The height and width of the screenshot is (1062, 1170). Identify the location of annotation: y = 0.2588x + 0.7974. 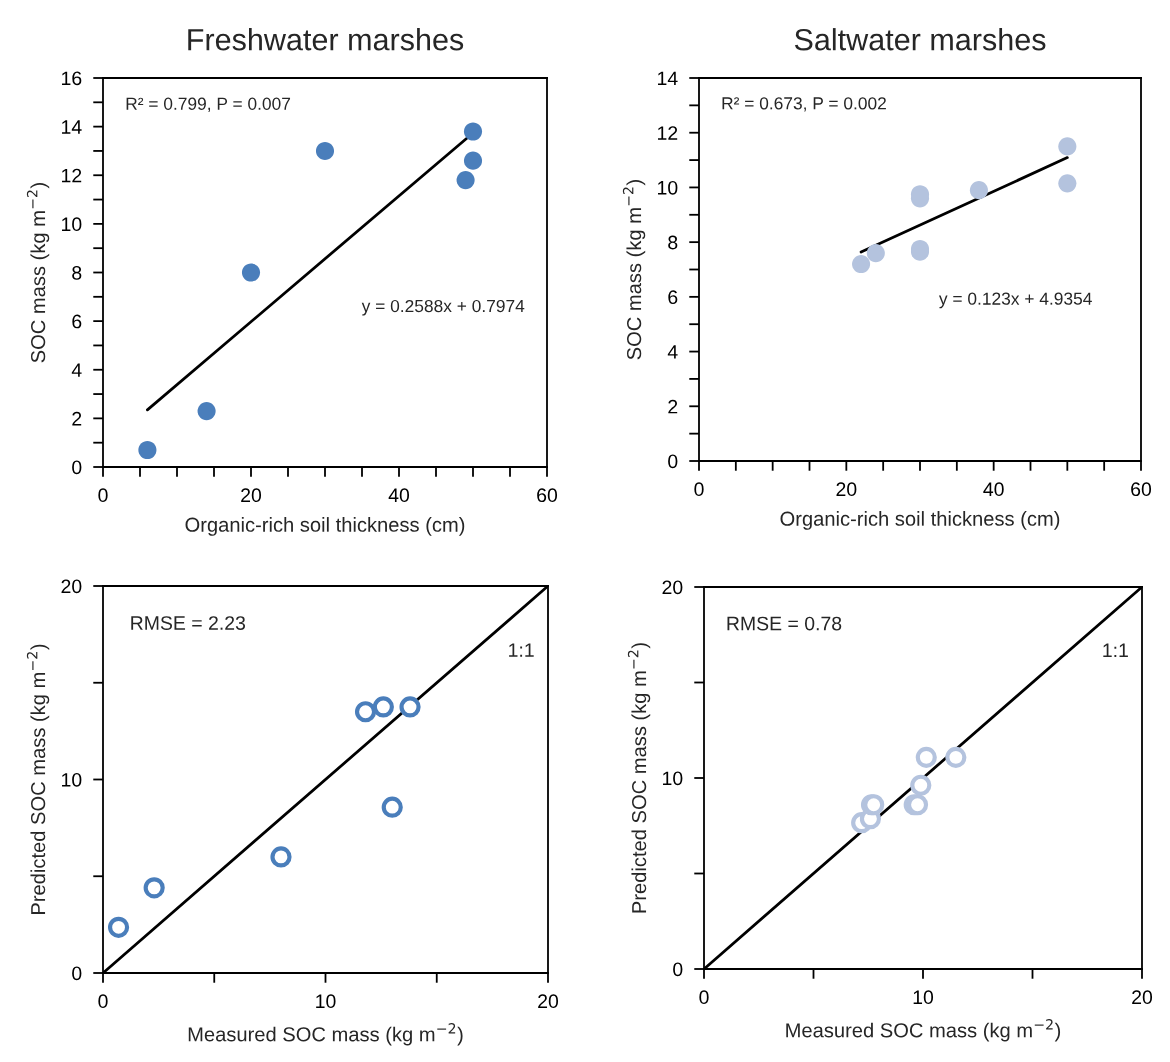
(443, 307).